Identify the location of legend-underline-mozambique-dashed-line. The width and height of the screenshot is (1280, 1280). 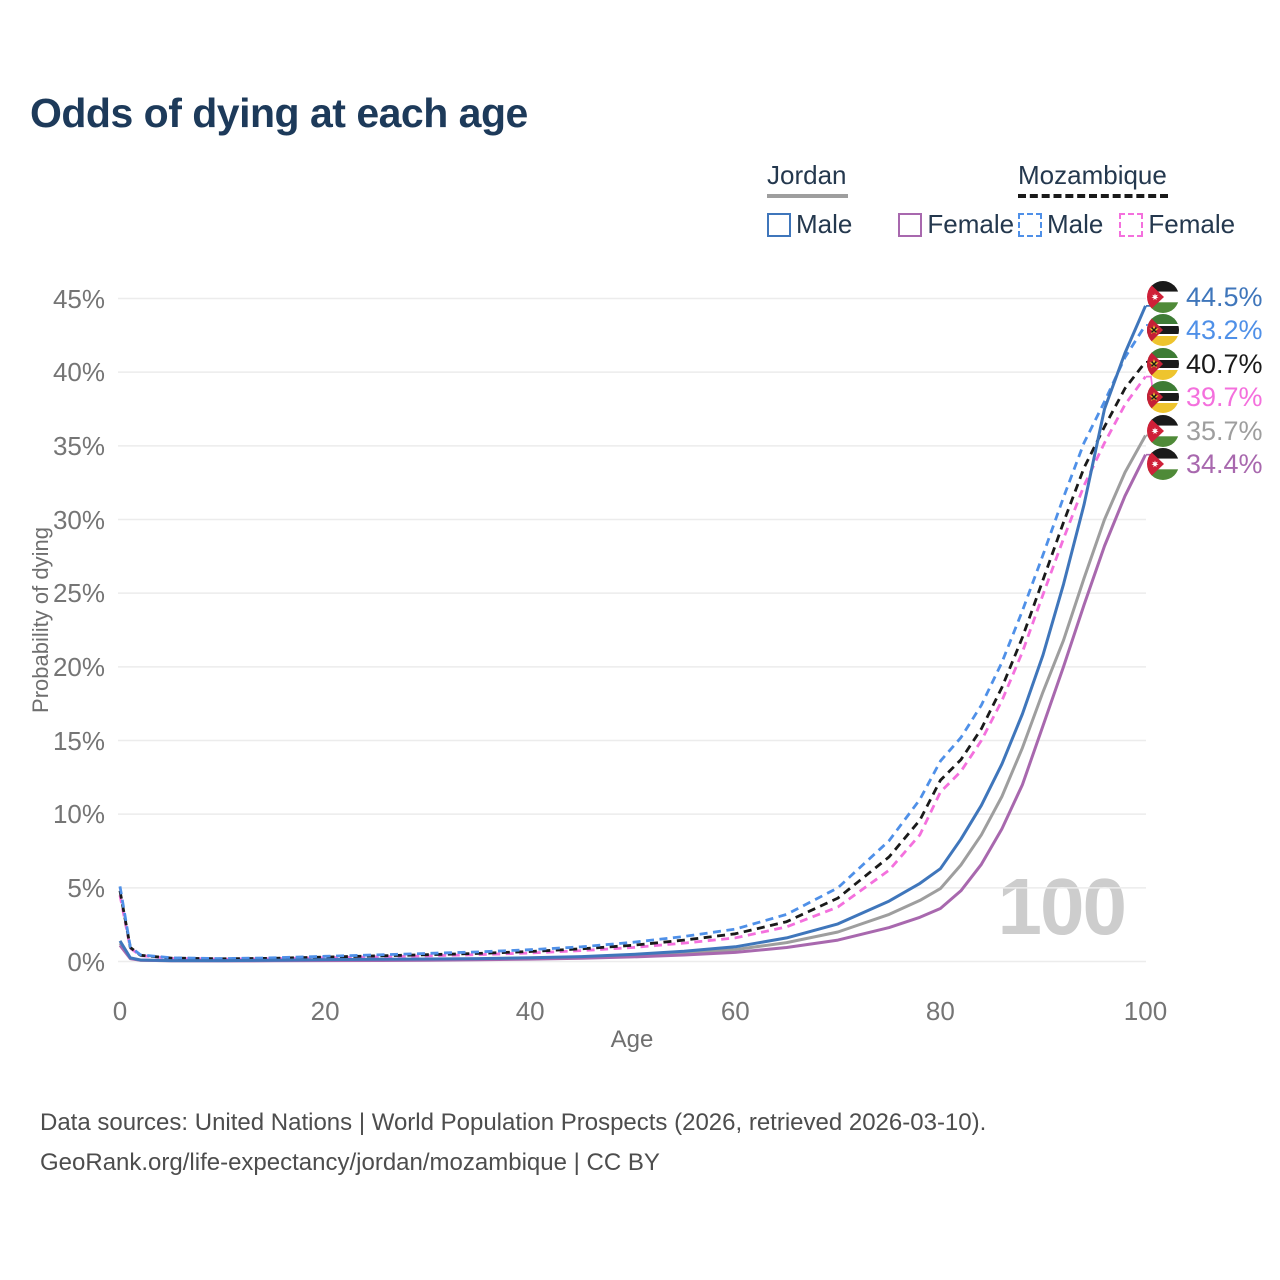
(1093, 196).